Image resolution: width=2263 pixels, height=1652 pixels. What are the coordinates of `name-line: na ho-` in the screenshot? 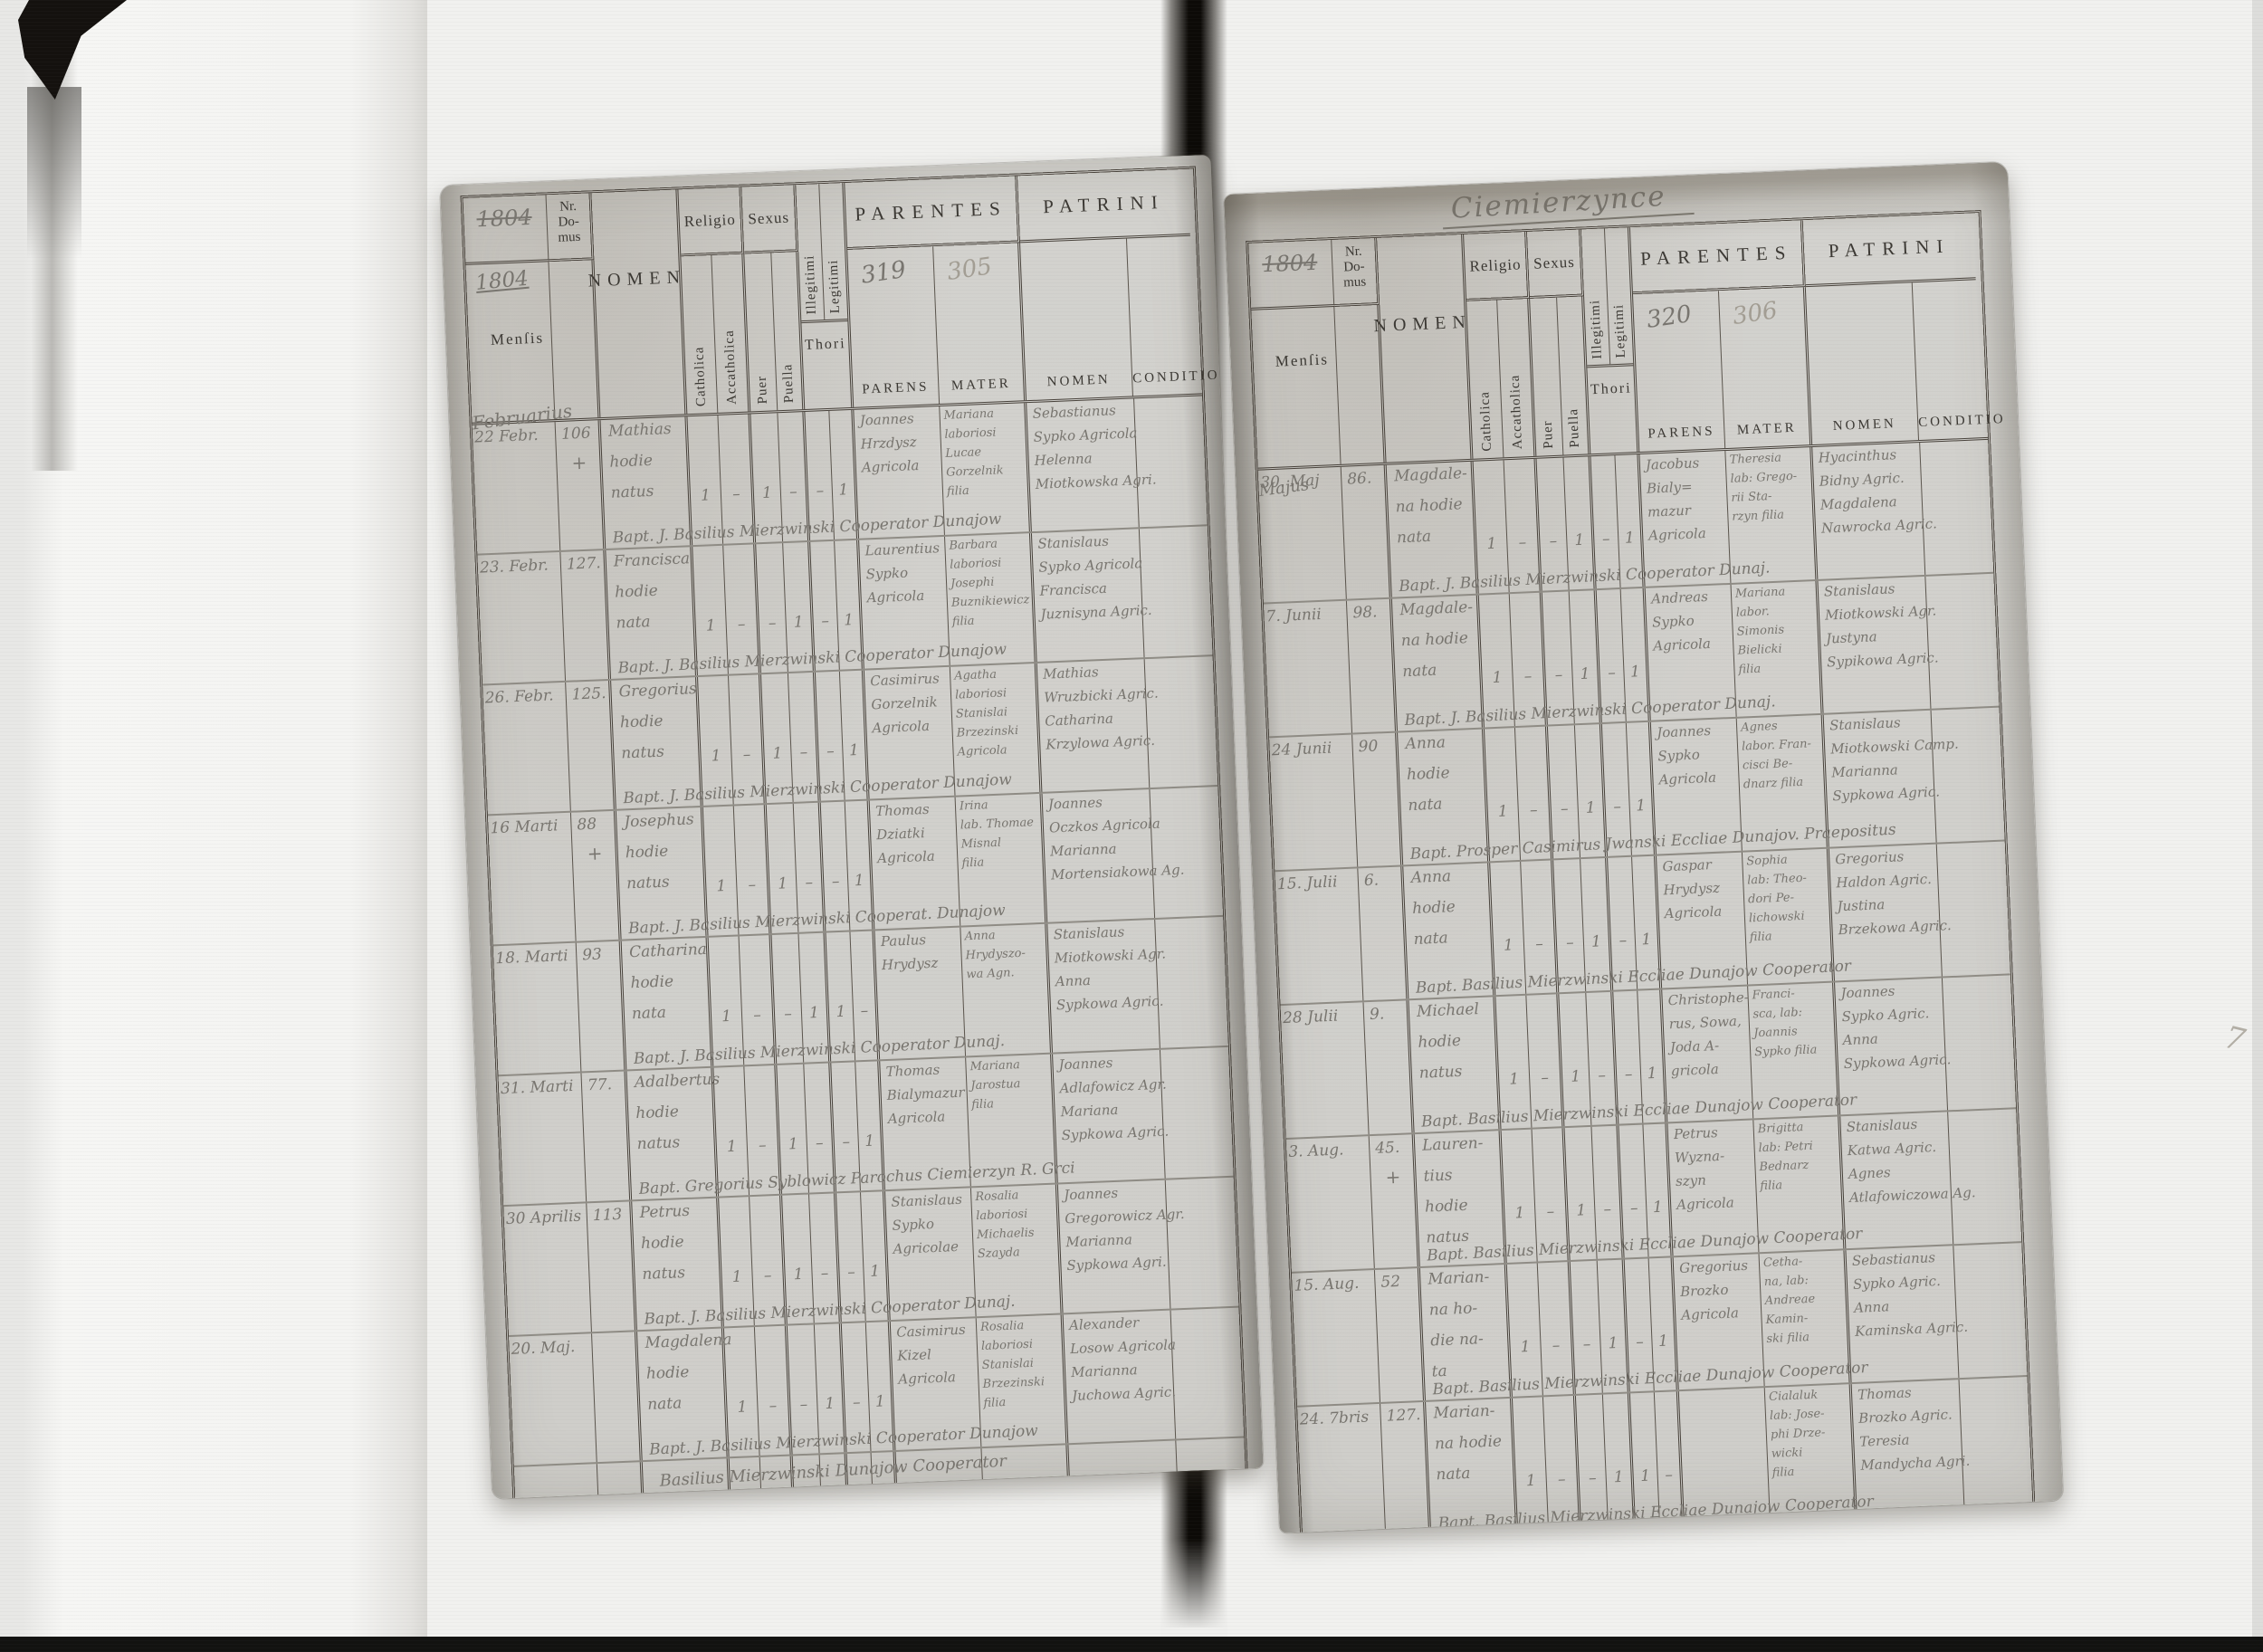 It's located at (1453, 1309).